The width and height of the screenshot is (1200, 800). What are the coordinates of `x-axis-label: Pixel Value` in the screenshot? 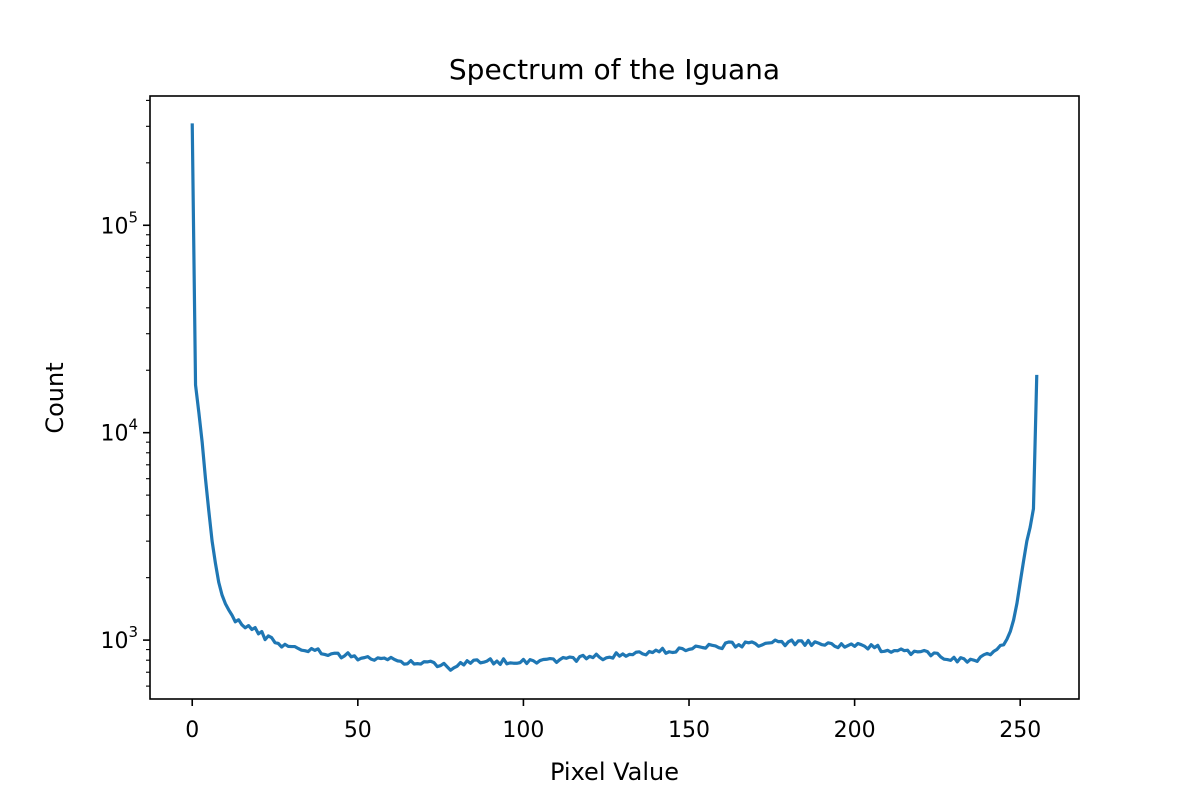 It's located at (614, 772).